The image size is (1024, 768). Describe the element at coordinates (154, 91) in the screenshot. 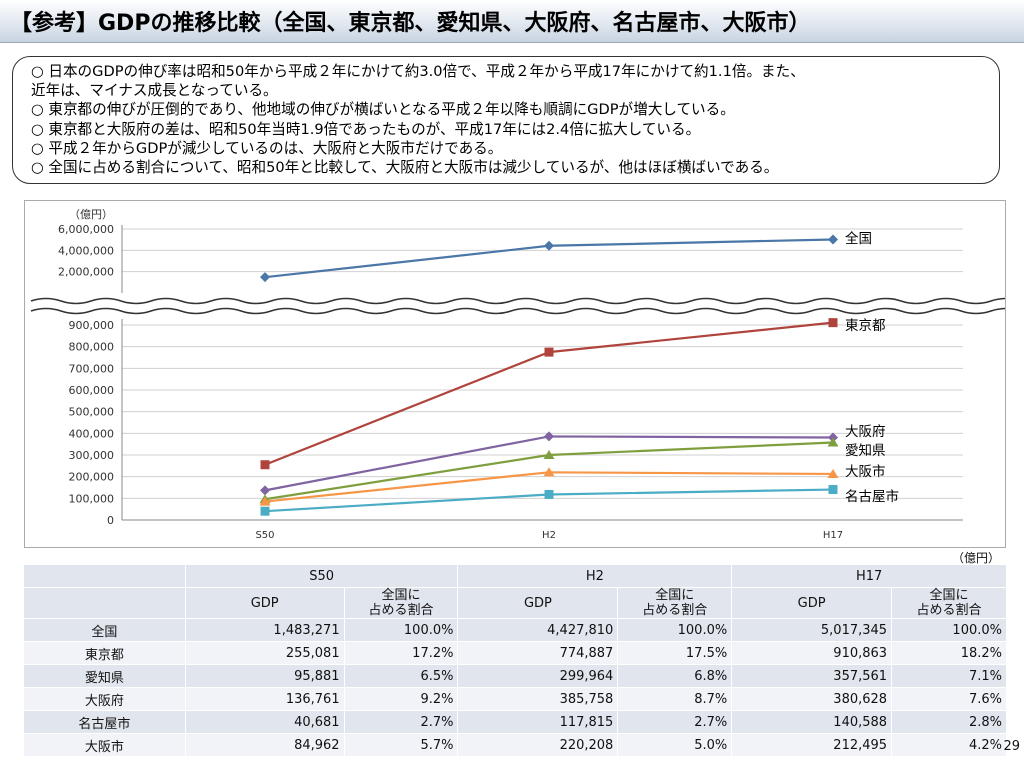

I see `note-line: 近年は、マイナス成長となっている。` at that location.